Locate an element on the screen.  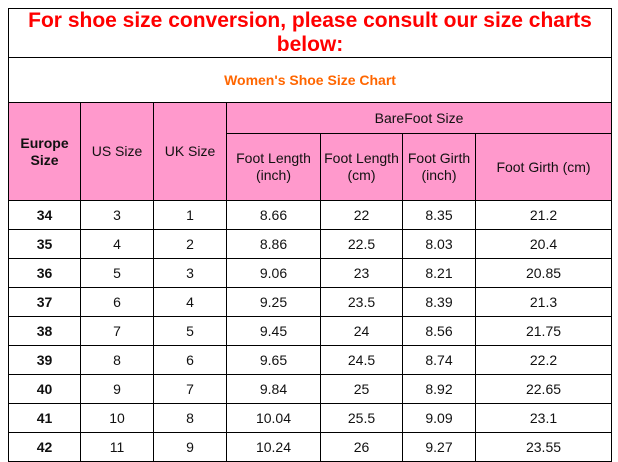
cell-foot-length-cm: 25 is located at coordinates (361, 389).